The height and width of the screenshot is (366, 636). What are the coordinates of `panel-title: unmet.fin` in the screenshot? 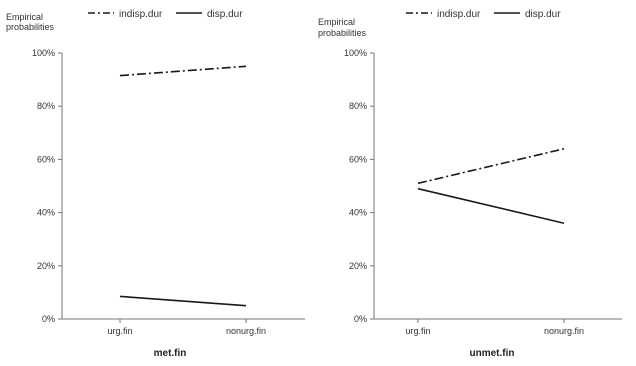 It's located at (492, 353).